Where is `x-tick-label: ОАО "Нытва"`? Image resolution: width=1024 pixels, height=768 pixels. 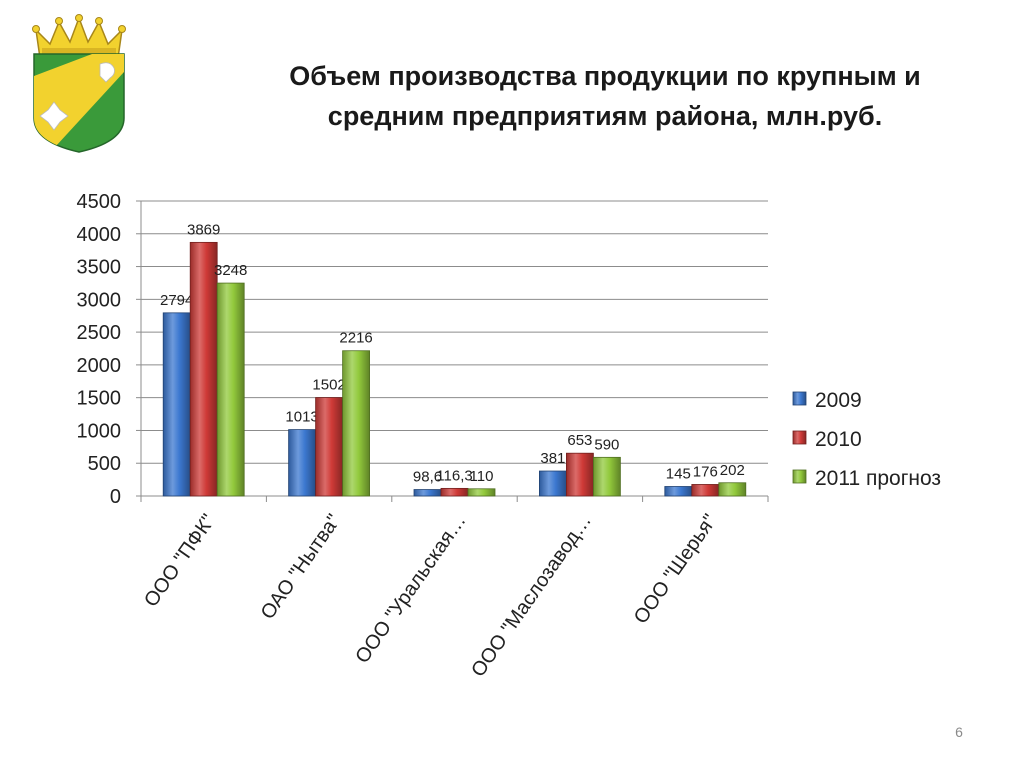
x-tick-label: ОАО "Нытва" is located at coordinates (301, 566).